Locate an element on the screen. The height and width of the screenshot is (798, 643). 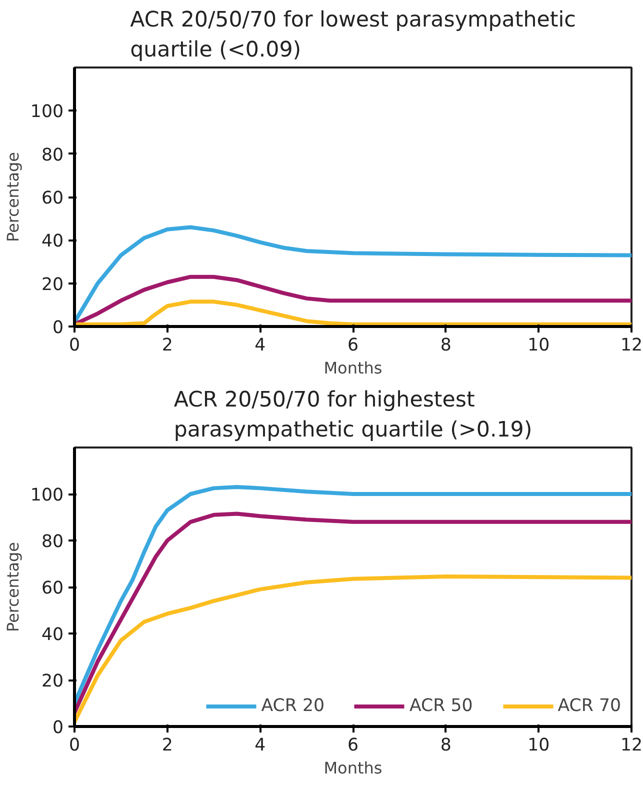
line-series is located at coordinates (353, 274).